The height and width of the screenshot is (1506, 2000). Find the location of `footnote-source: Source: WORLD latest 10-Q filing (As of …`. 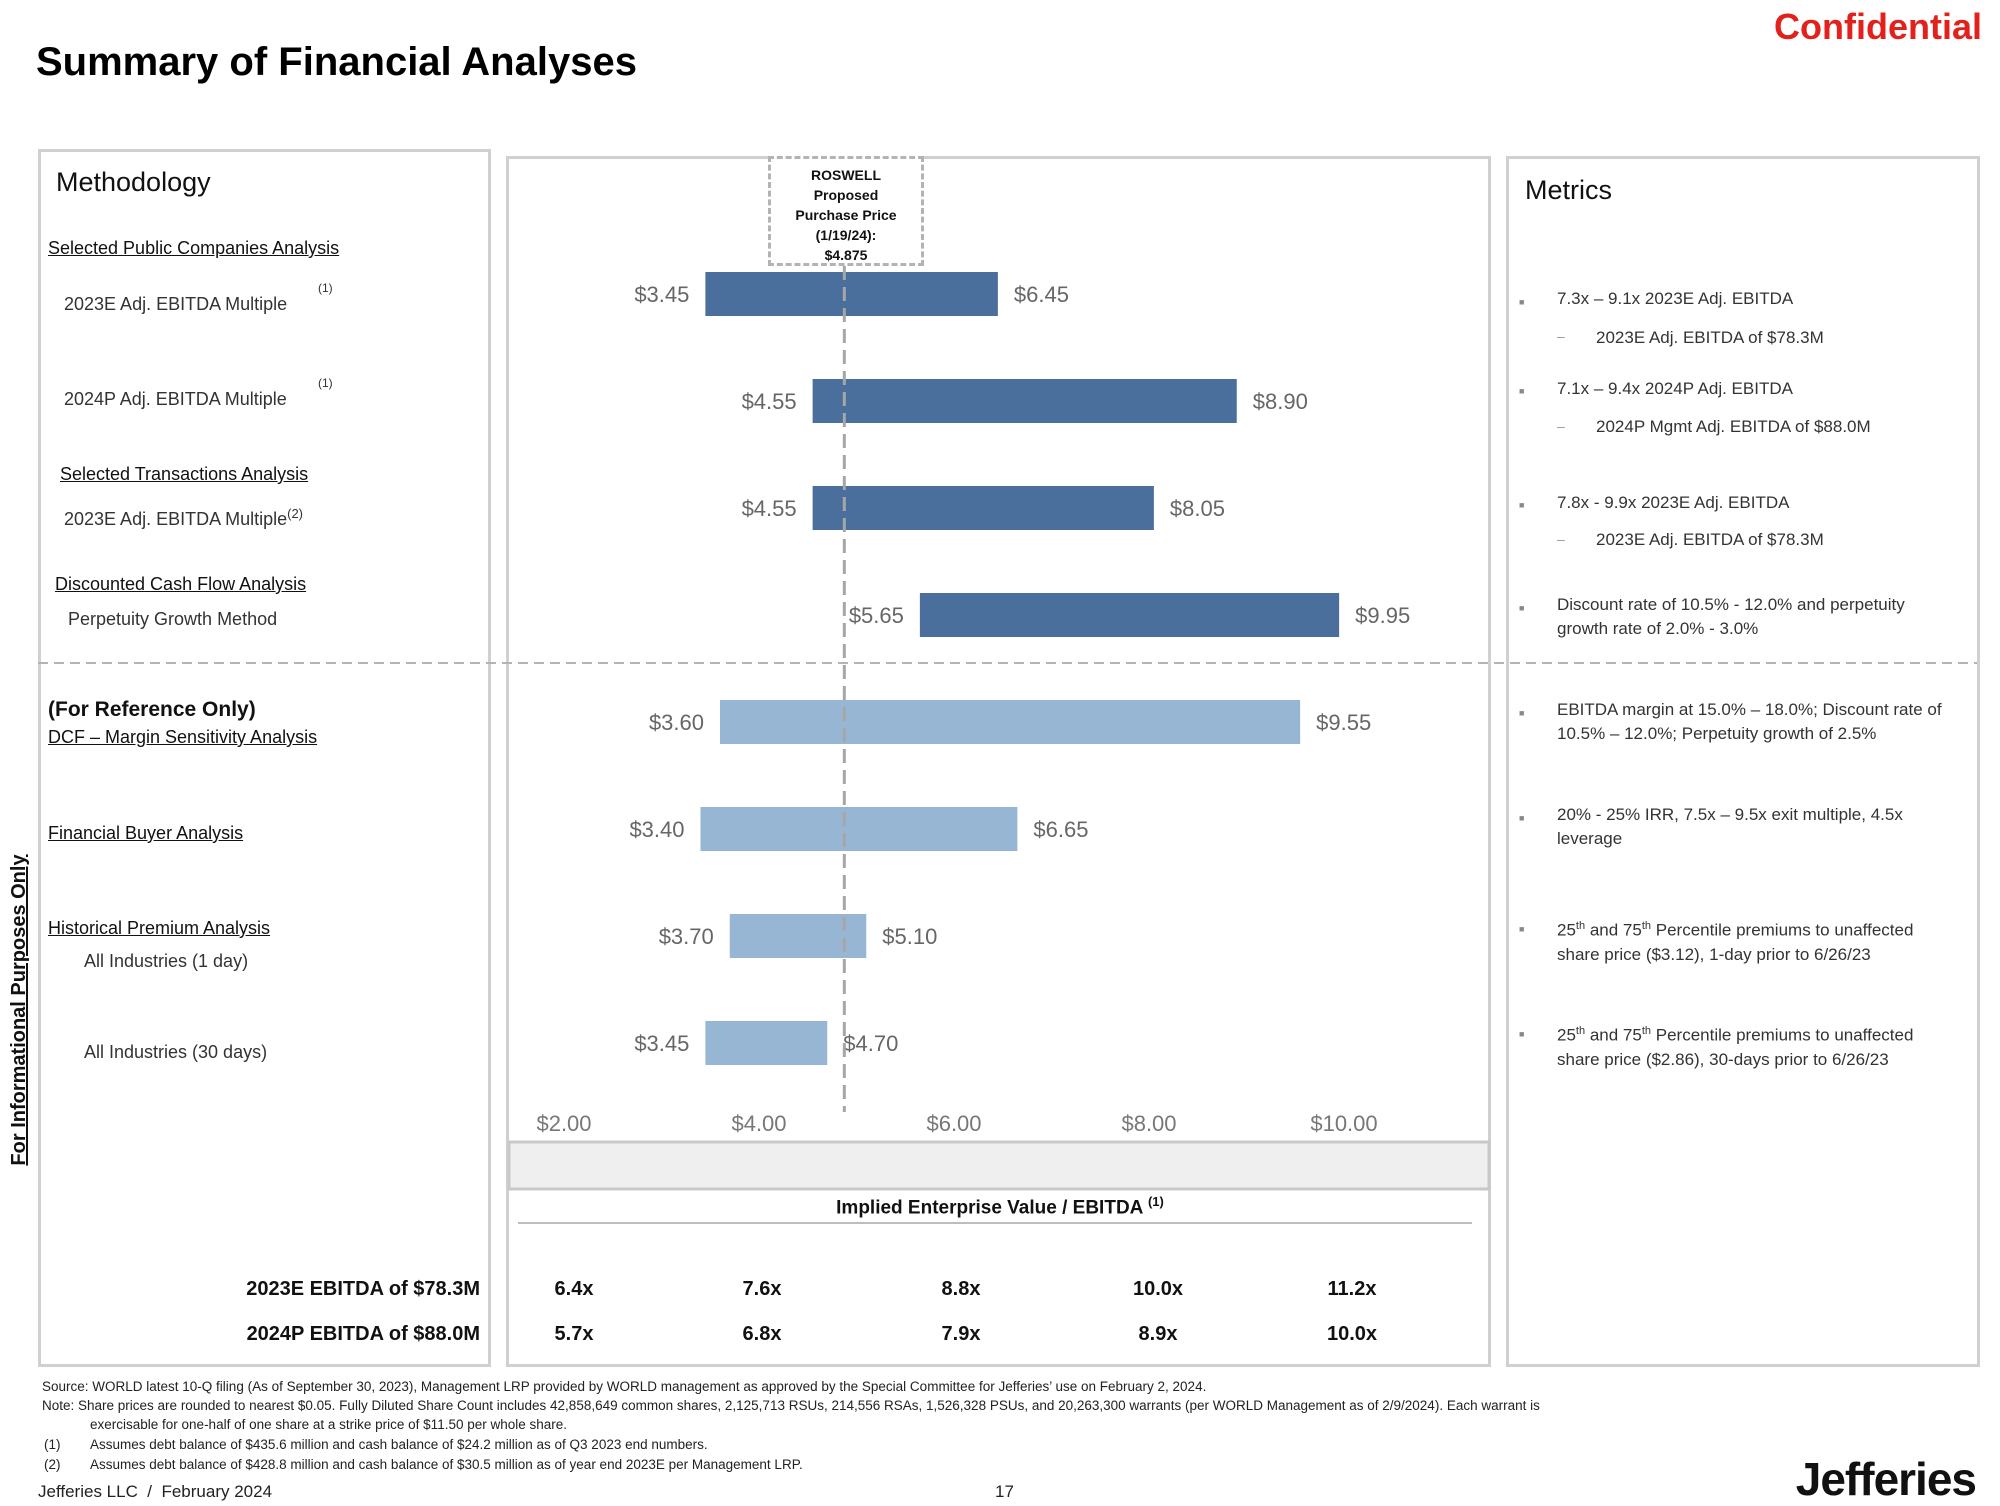

footnote-source: Source: WORLD latest 10-Q filing (As of … is located at coordinates (624, 1386).